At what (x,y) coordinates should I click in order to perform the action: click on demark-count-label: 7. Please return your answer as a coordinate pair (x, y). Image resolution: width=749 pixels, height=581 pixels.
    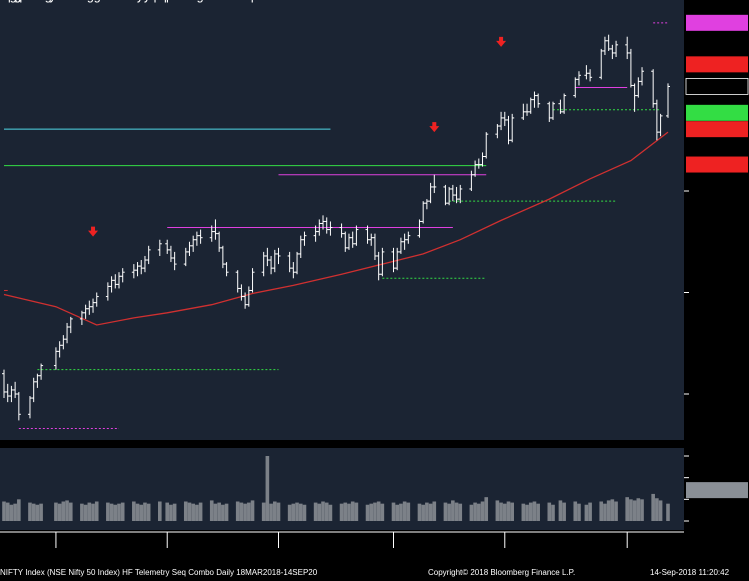
    Looking at the image, I should click on (2, 1).